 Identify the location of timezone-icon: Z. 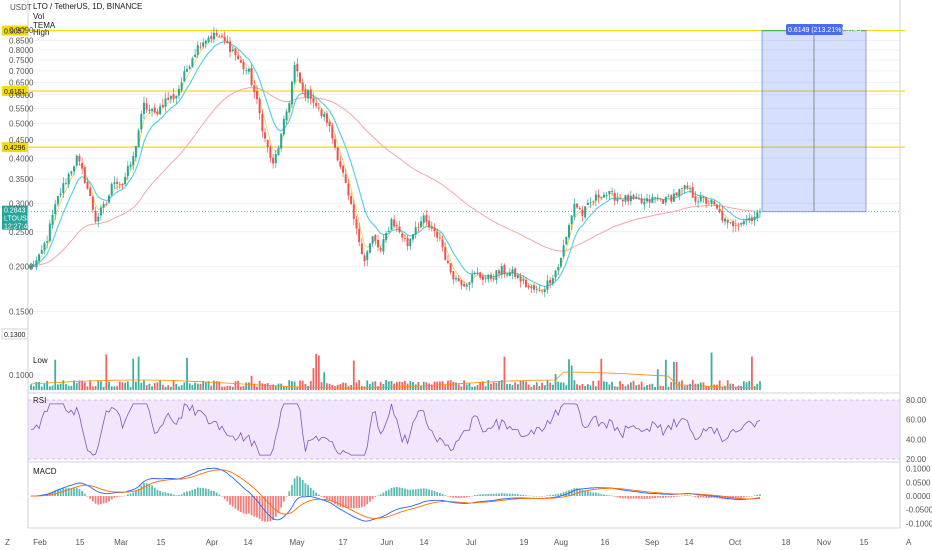
(7, 542).